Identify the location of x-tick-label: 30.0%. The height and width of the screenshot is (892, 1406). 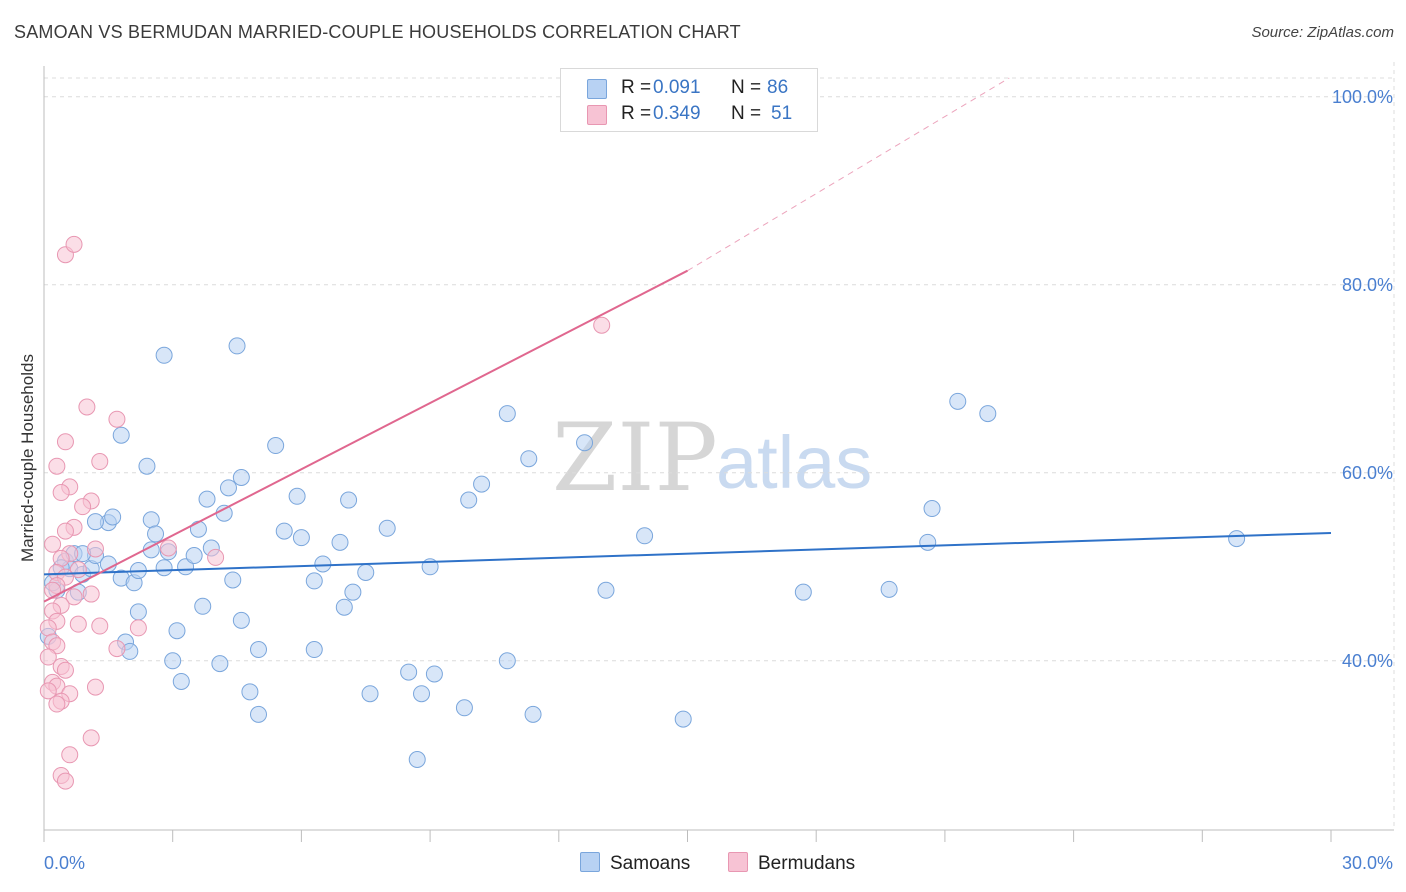
(1367, 863).